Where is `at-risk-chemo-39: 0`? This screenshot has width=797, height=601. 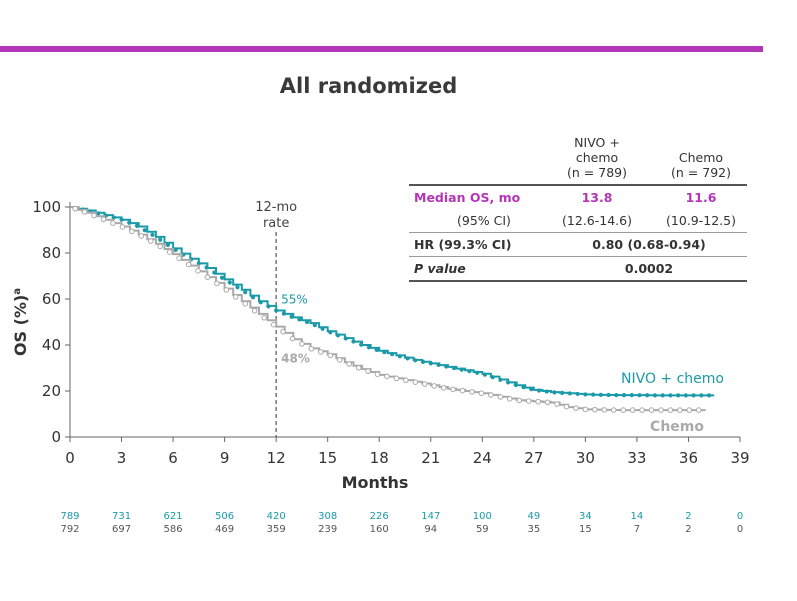 at-risk-chemo-39: 0 is located at coordinates (740, 529).